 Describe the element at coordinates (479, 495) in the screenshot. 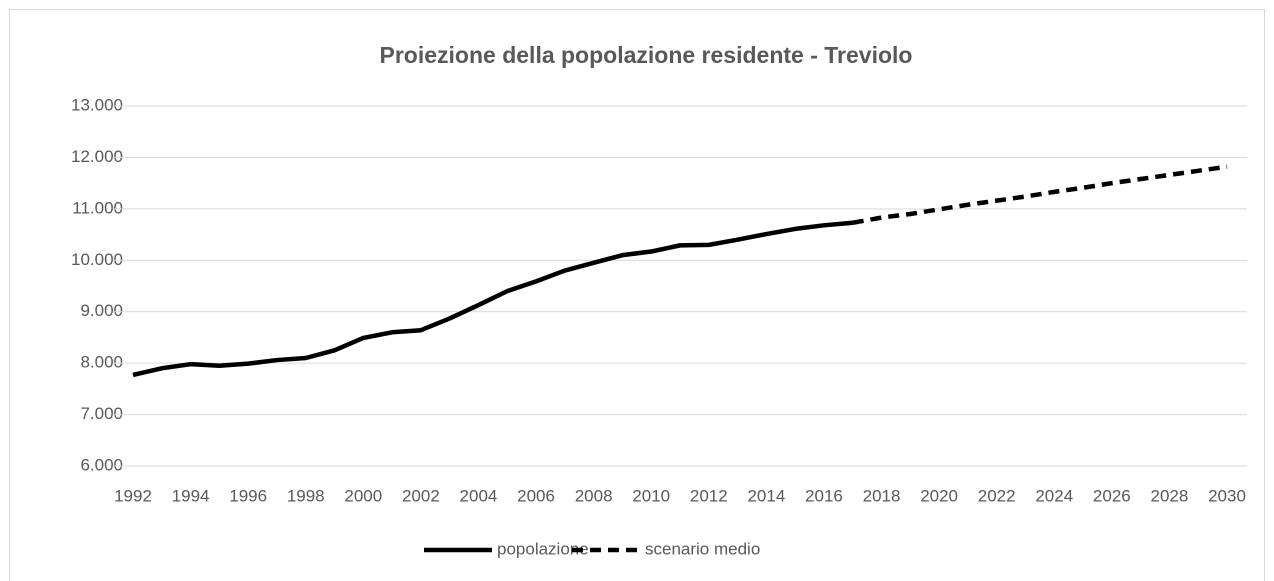

I see `x-tick-label: 2004` at that location.